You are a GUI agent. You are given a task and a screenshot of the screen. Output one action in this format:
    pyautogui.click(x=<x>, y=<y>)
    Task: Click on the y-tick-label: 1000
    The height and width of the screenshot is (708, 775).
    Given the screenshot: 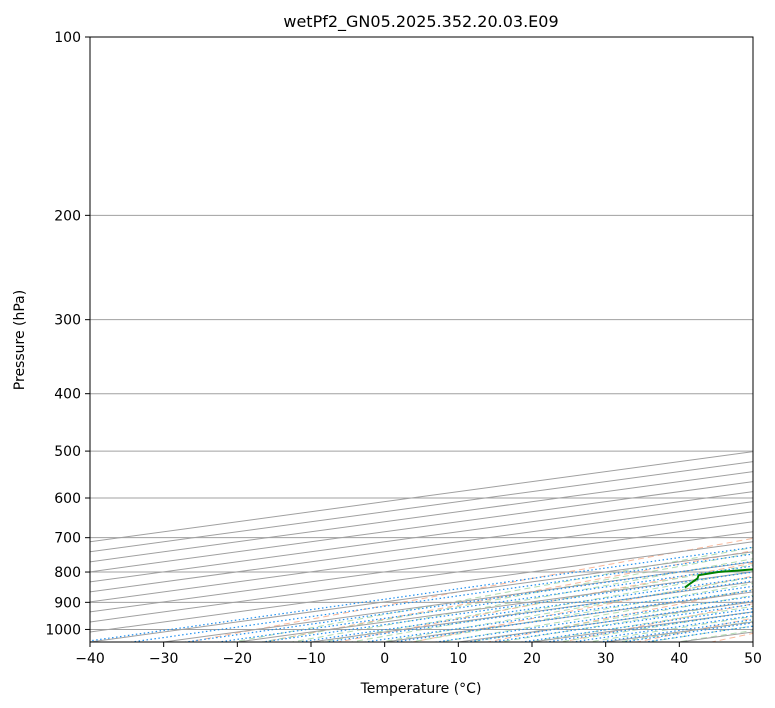 What is the action you would take?
    pyautogui.click(x=63, y=630)
    